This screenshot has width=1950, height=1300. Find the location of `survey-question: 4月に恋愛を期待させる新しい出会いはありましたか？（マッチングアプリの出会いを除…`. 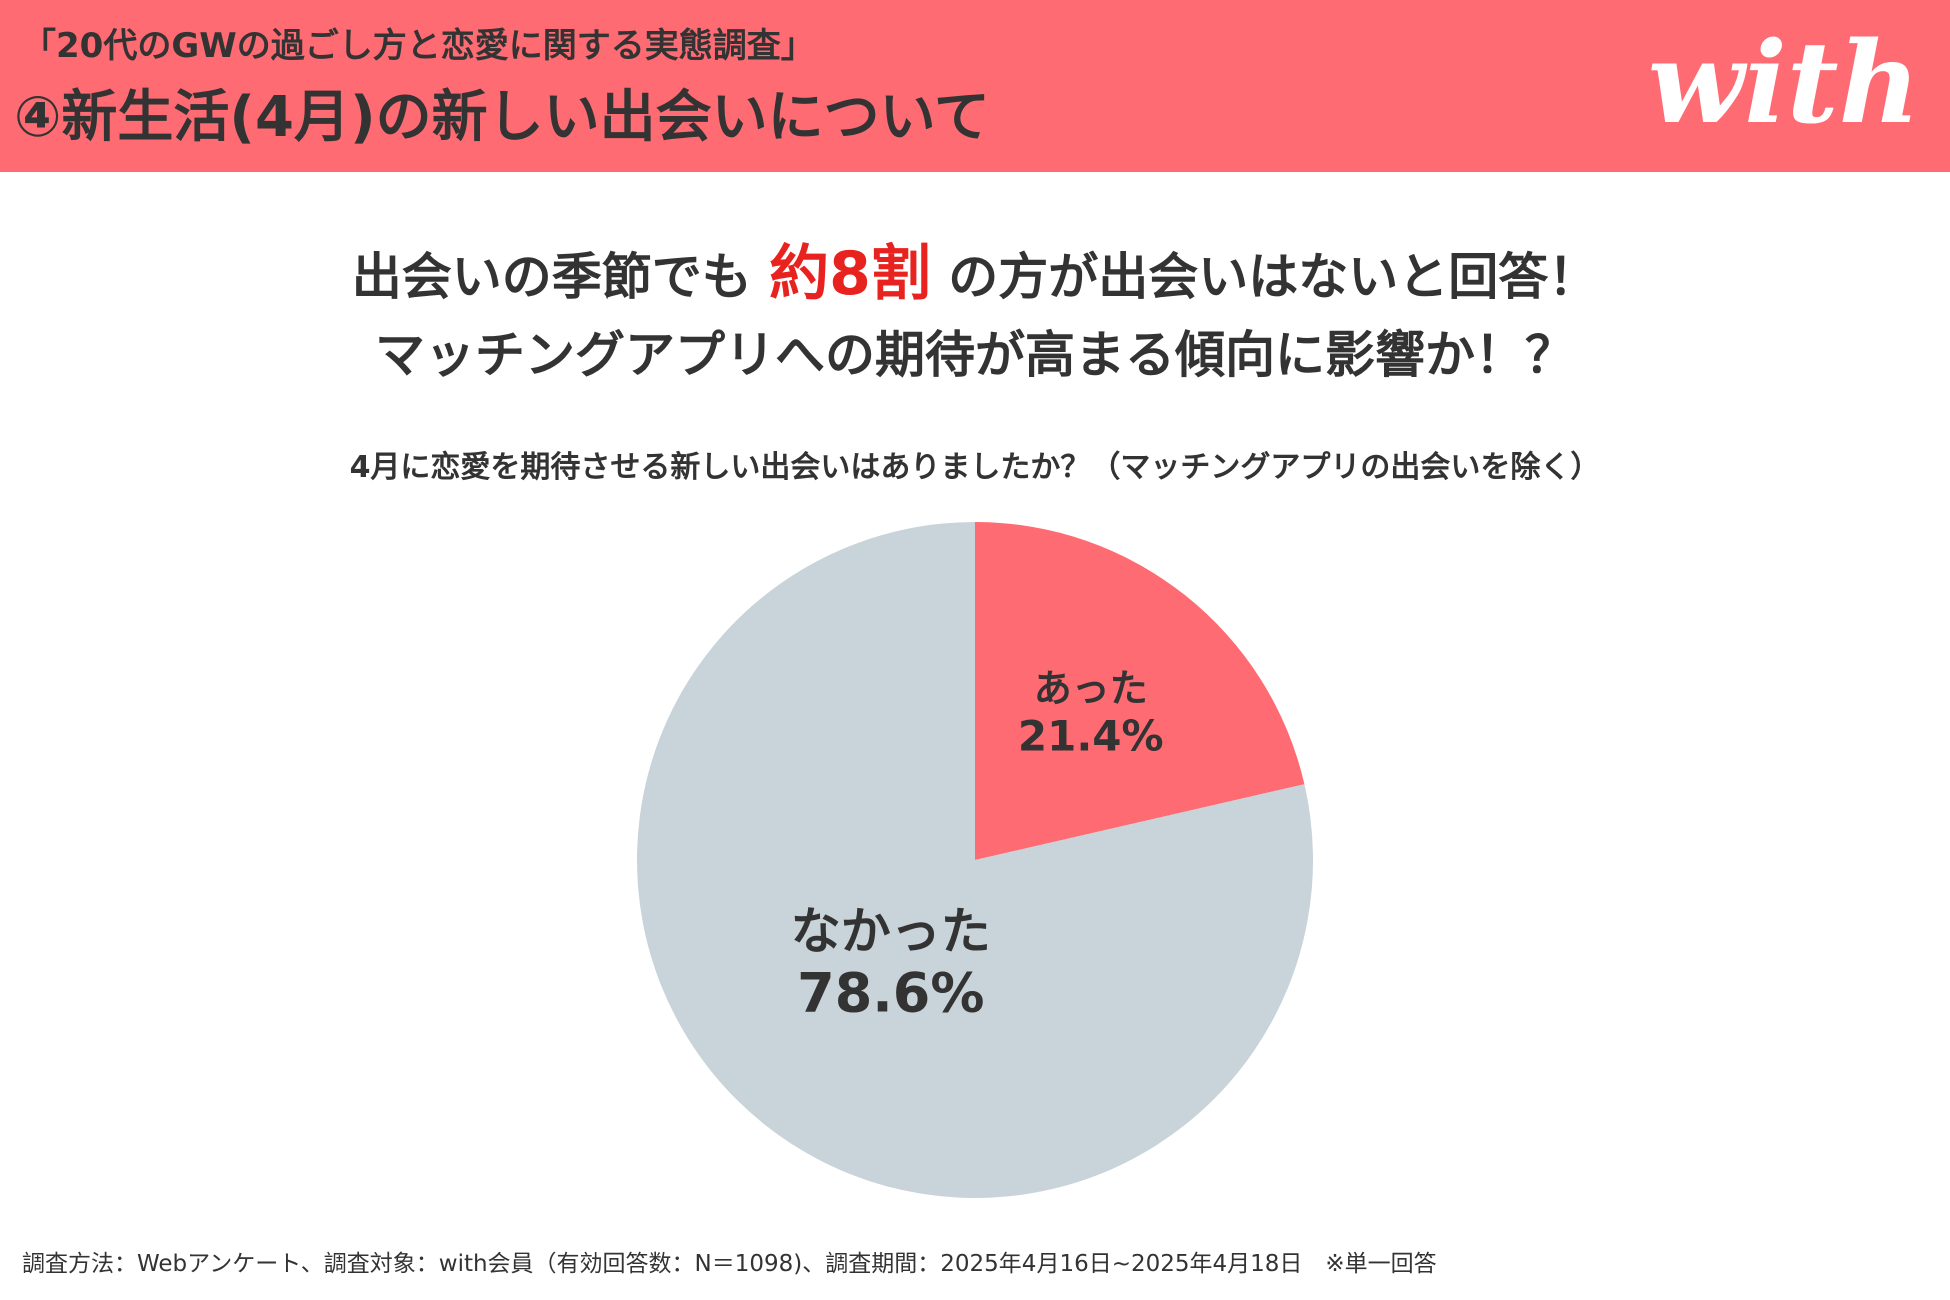

survey-question: 4月に恋愛を期待させる新しい出会いはありましたか？（マッチングアプリの出会いを除… is located at coordinates (975, 467).